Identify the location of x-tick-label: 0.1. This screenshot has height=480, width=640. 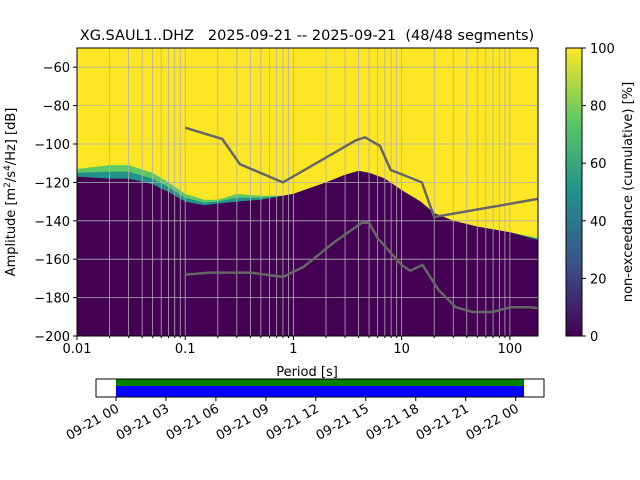
(185, 349).